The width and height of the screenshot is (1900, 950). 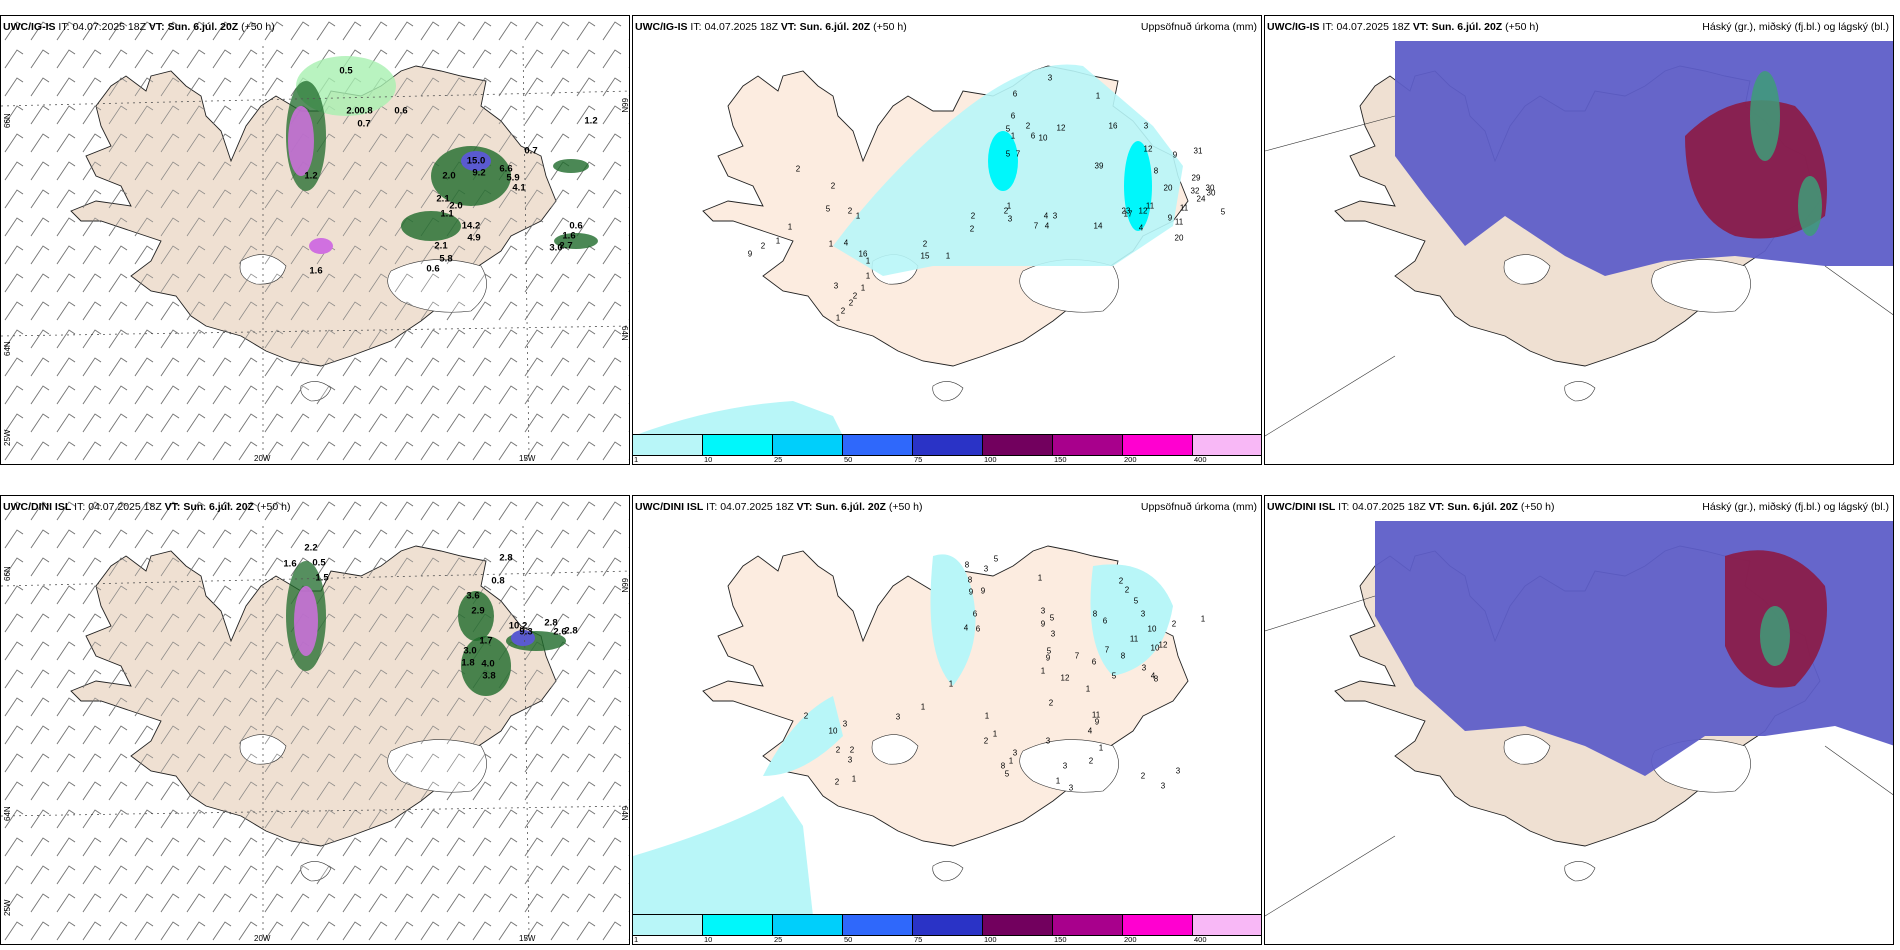 I want to click on value-label: 3.8, so click(x=489, y=676).